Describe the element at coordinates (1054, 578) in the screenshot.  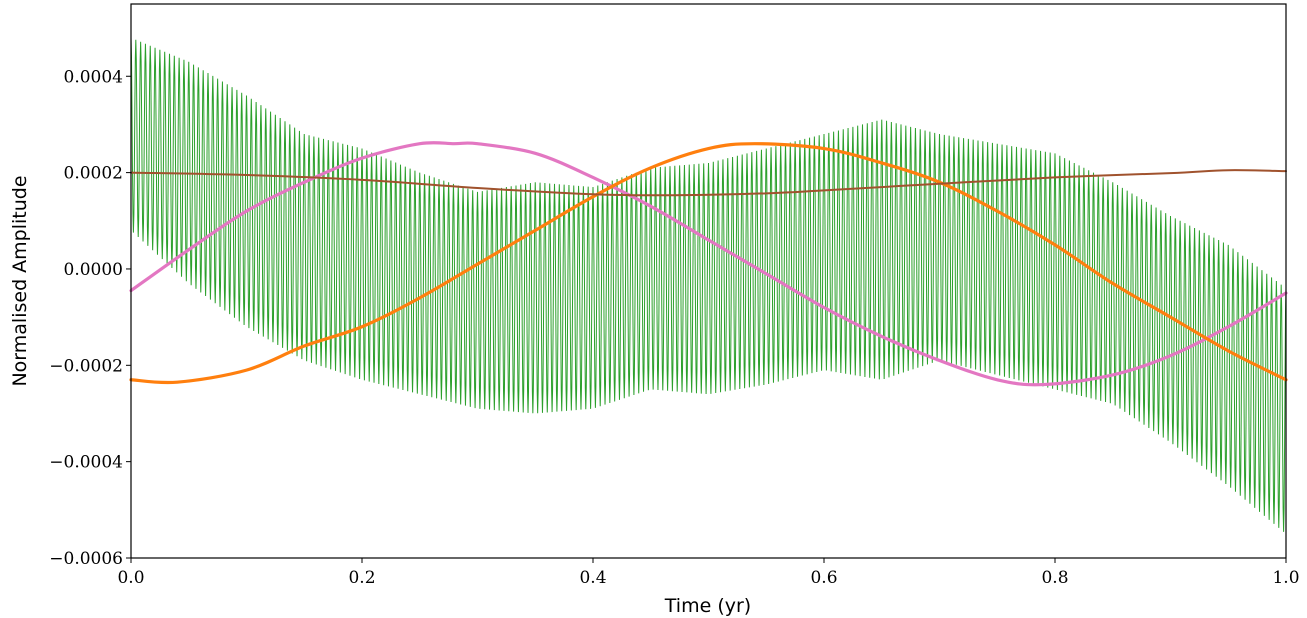
I see `x-tick-label: 0.8` at that location.